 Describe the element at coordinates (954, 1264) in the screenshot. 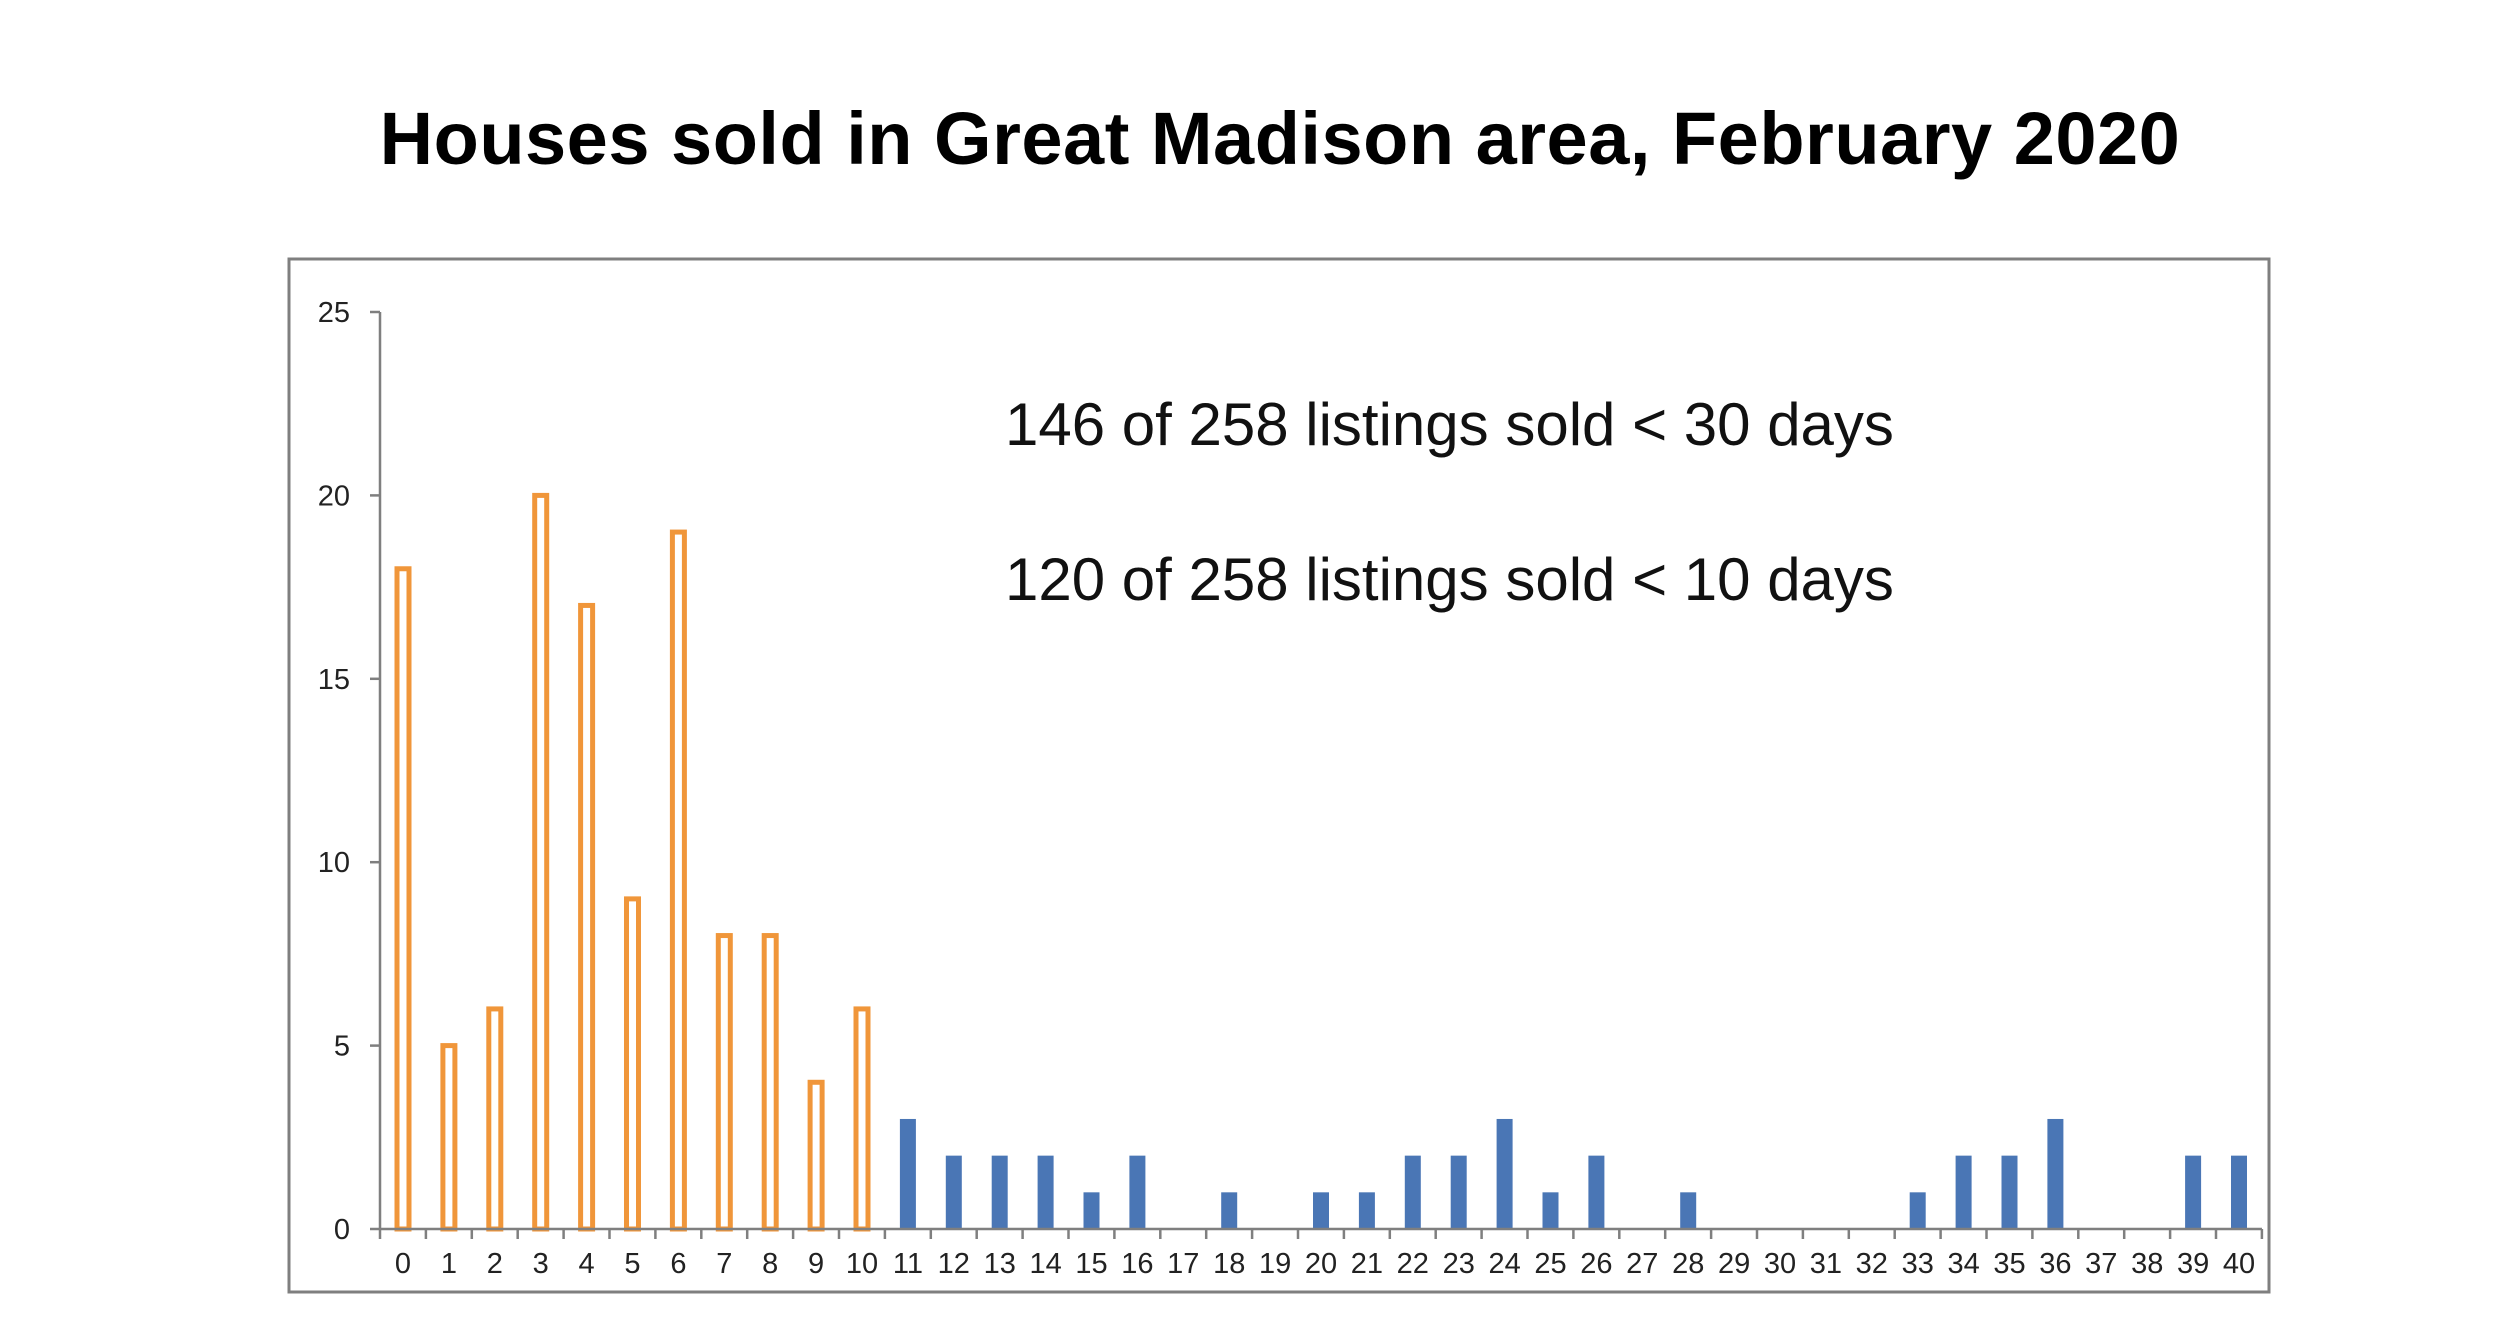

I see `x-tick-label-12: 12` at that location.